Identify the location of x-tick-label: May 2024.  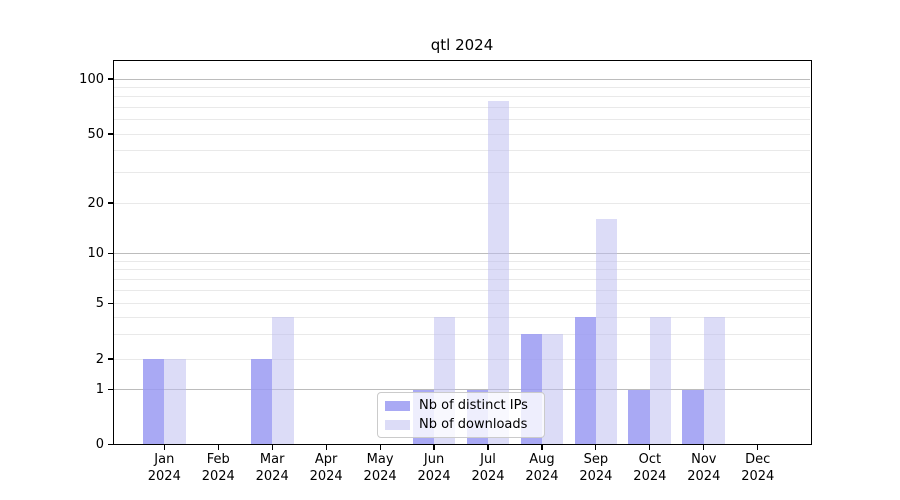
(380, 468).